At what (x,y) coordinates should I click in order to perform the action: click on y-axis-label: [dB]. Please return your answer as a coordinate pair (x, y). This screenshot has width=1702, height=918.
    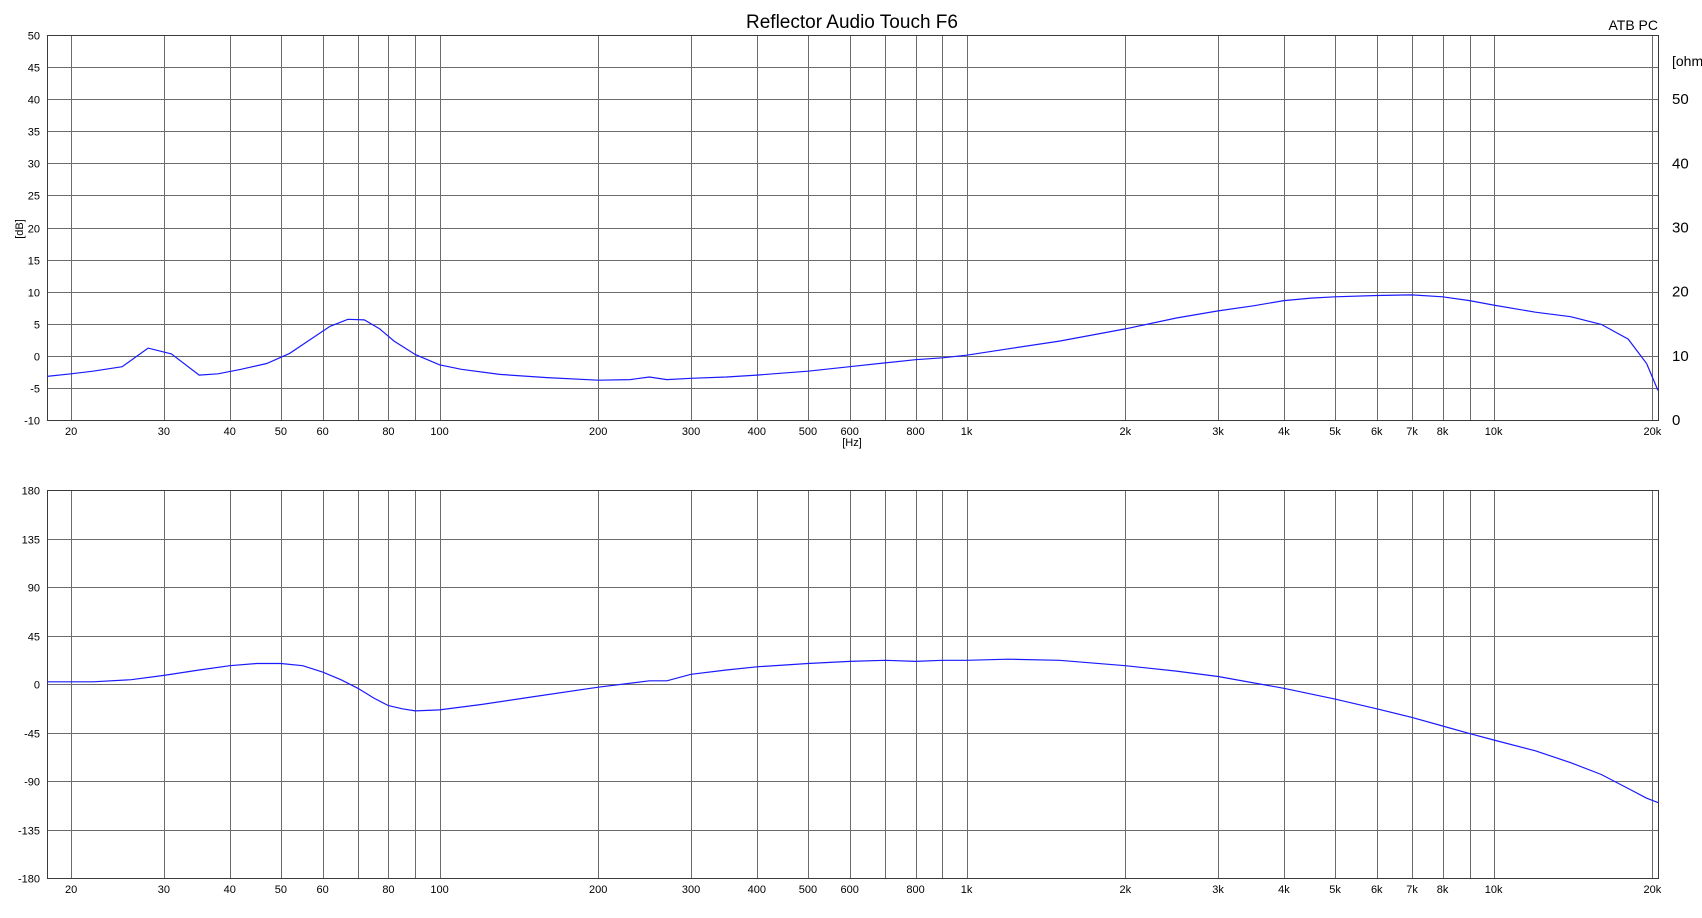
    Looking at the image, I should click on (20, 229).